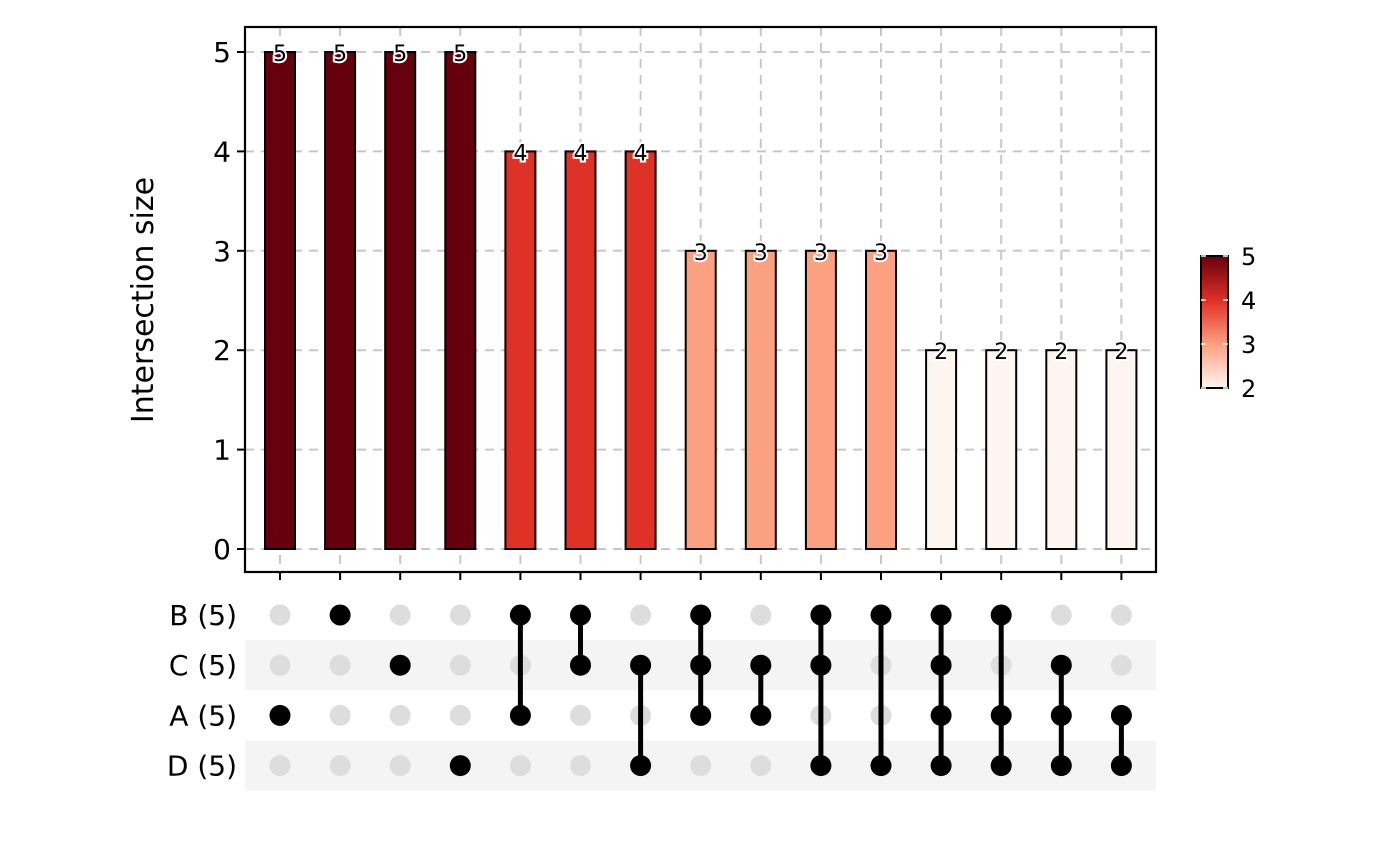 This screenshot has height=866, width=1400. Describe the element at coordinates (700, 690) in the screenshot. I see `matrix` at that location.